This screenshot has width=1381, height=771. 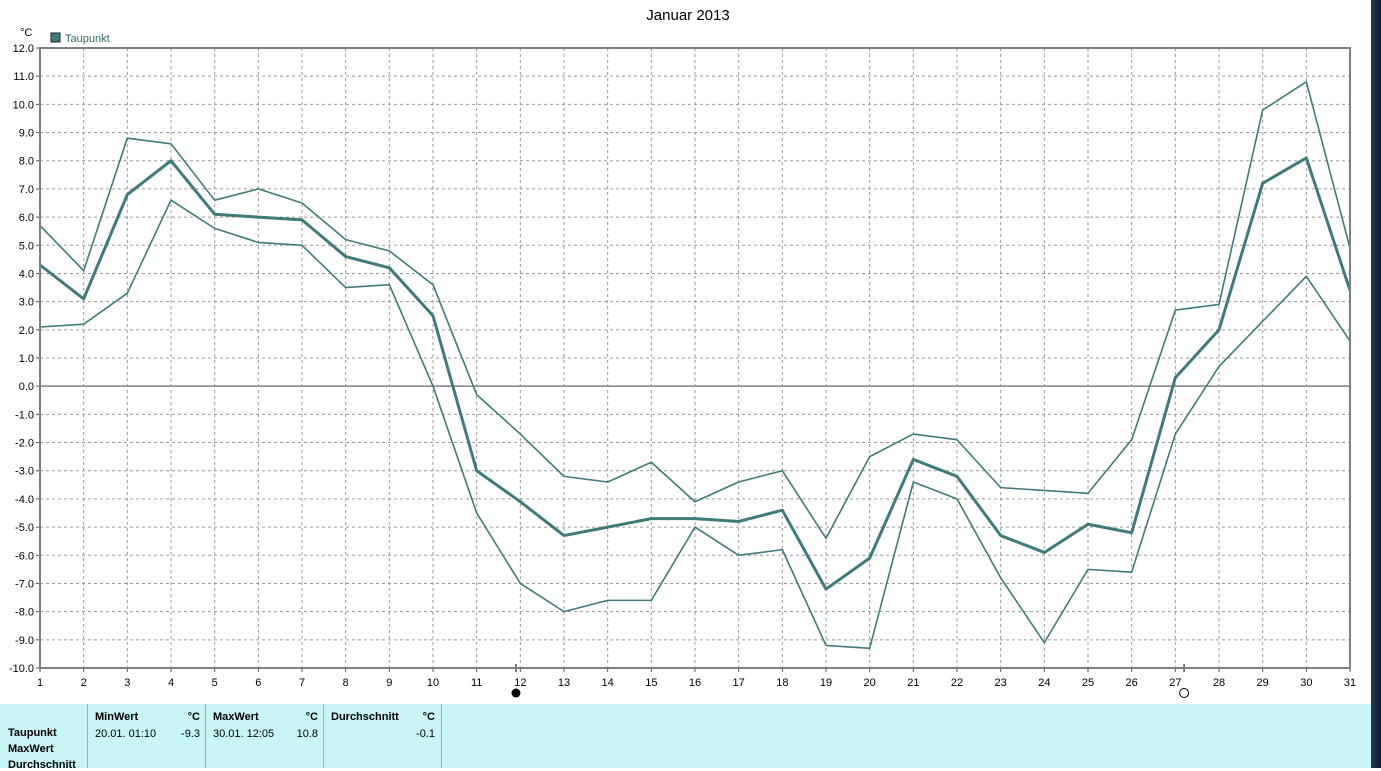 What do you see at coordinates (40, 683) in the screenshot?
I see `x-tick-label: 1` at bounding box center [40, 683].